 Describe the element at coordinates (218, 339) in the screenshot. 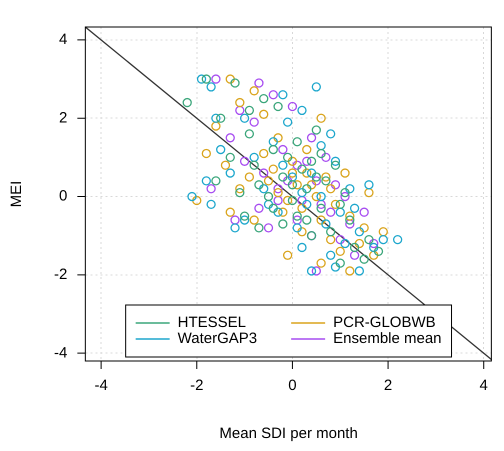

I see `legend-label: WaterGAP3` at that location.